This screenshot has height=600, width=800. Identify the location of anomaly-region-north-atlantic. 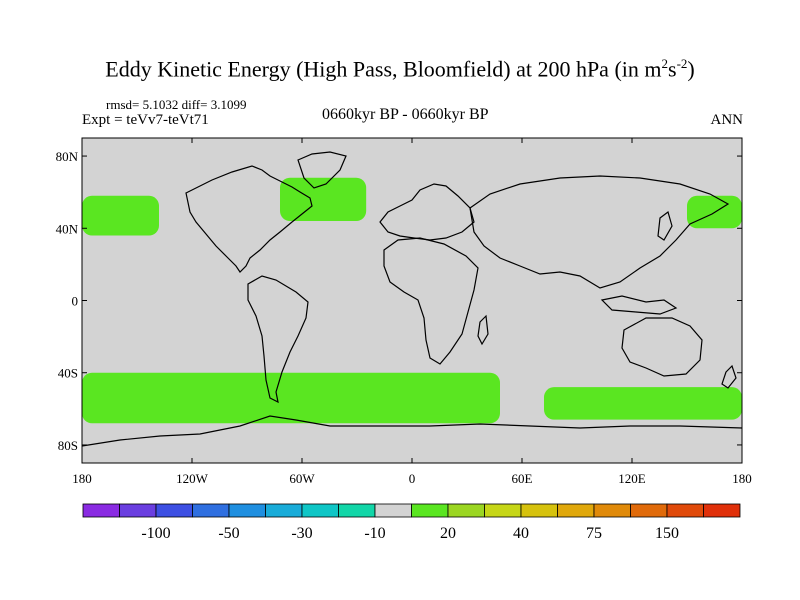
(323, 199).